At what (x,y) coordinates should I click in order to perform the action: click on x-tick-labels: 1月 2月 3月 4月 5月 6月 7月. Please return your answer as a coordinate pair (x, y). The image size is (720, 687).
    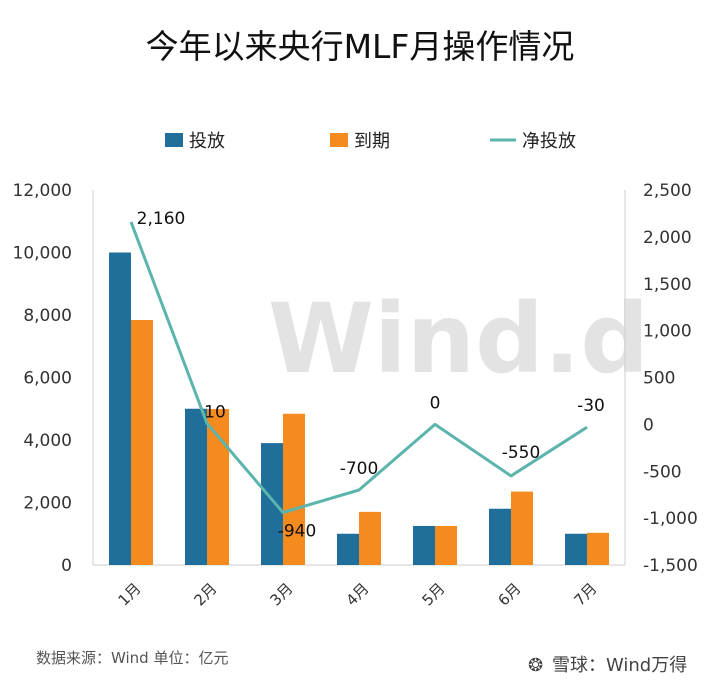
    Looking at the image, I should click on (357, 594).